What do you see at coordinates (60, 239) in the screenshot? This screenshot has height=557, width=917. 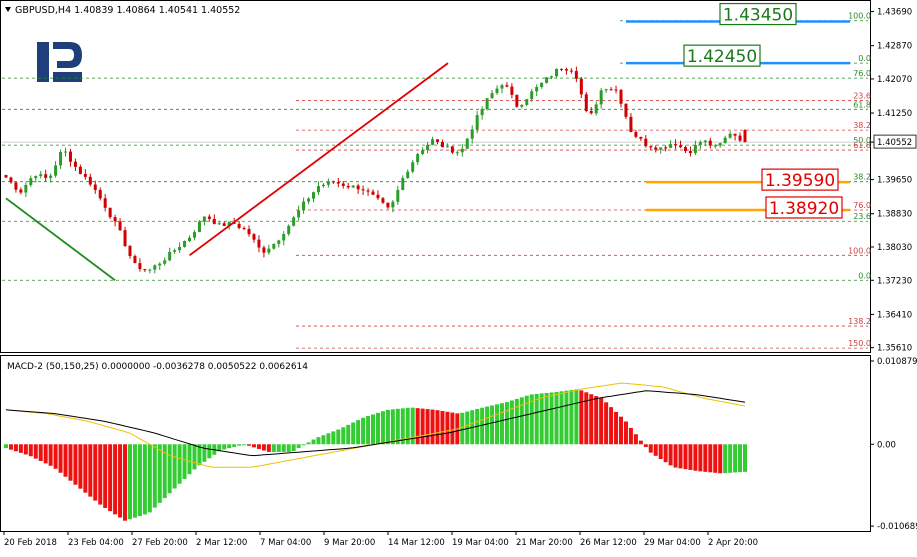 I see `trendline-green` at bounding box center [60, 239].